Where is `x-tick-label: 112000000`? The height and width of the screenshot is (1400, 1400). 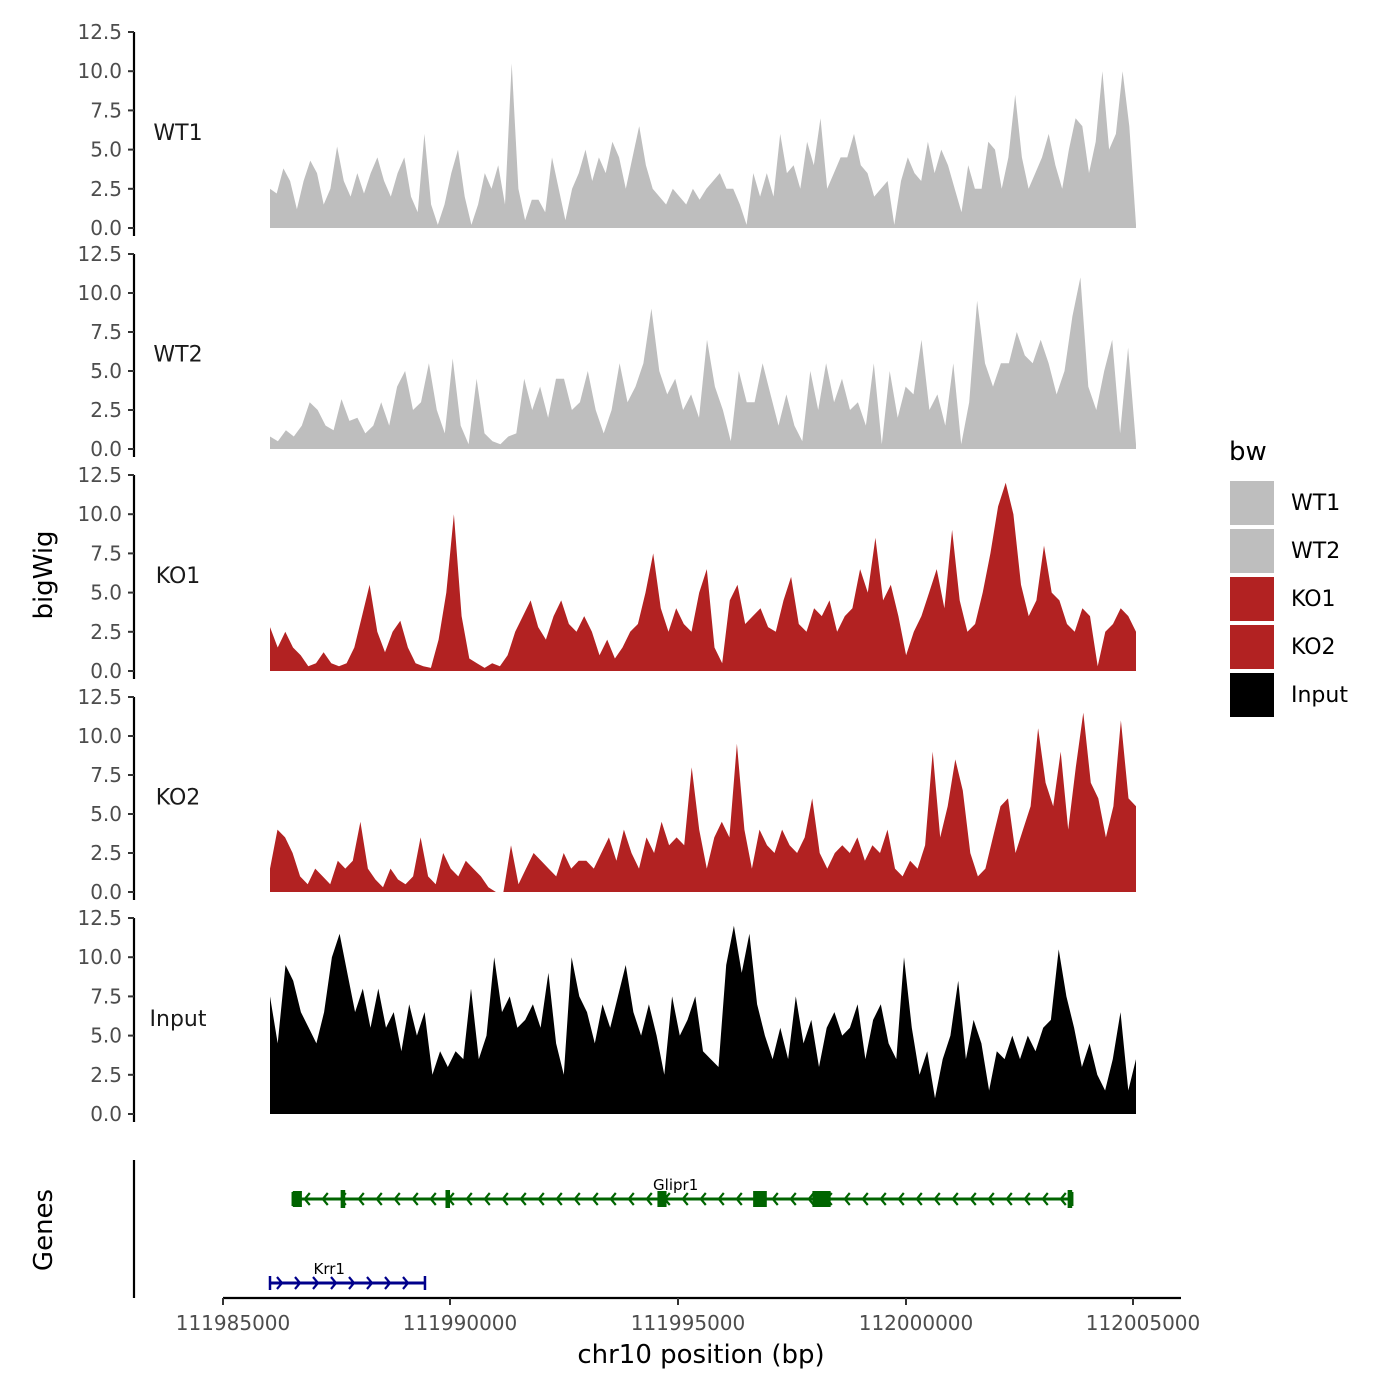 x-tick-label: 112000000 is located at coordinates (916, 1323).